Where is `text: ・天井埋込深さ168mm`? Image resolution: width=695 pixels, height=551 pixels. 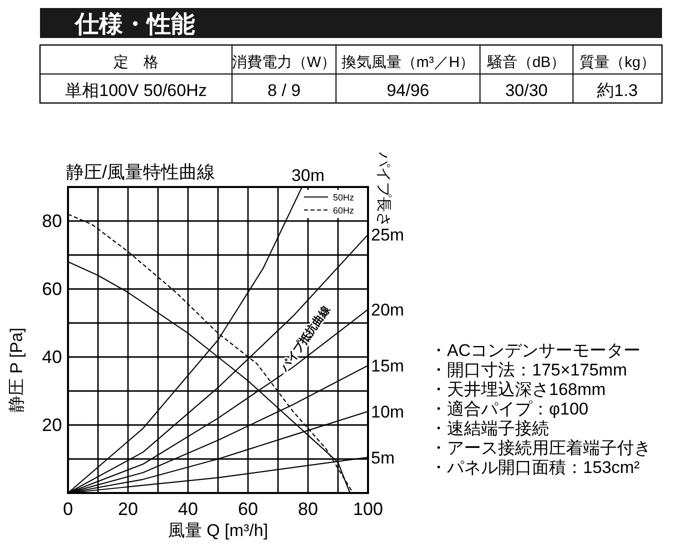 text: ・天井埋込深さ168mm is located at coordinates (518, 389).